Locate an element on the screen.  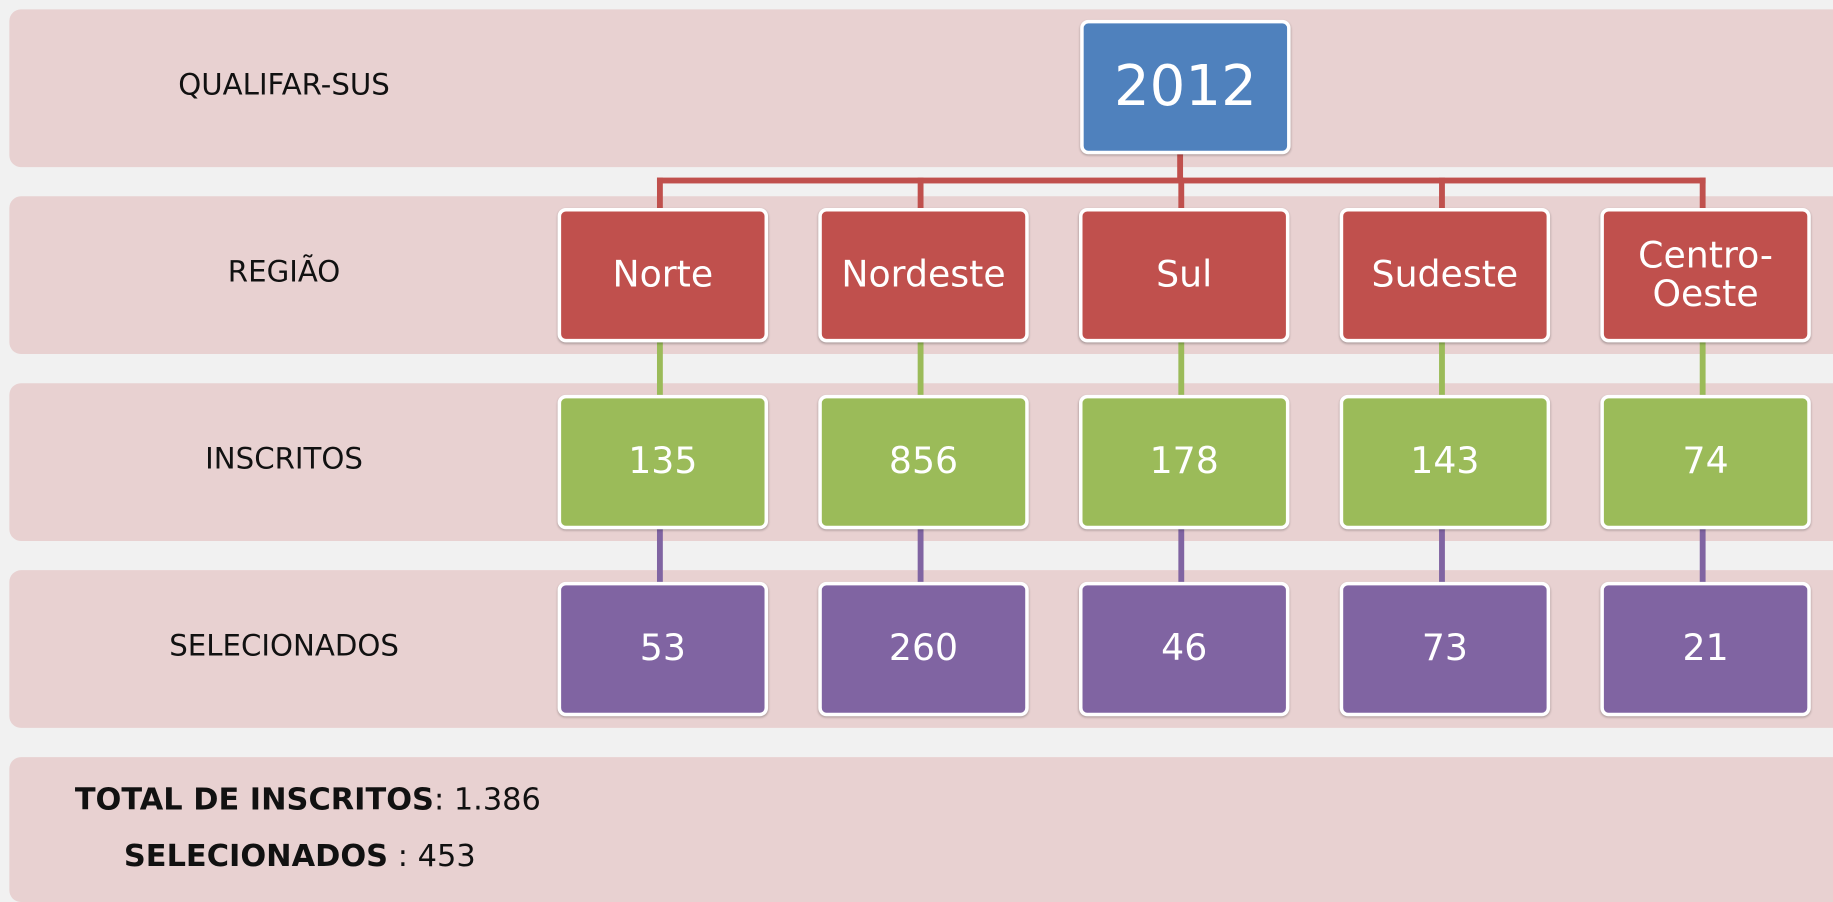
total: SELECIONADOS : 453 is located at coordinates (300, 856).